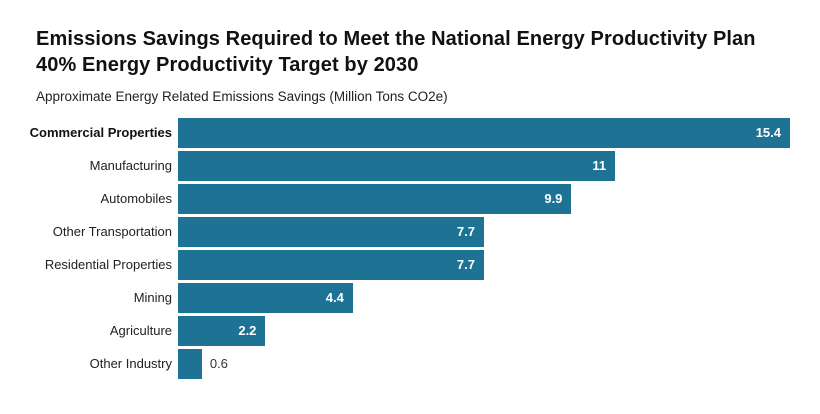  Describe the element at coordinates (222, 330) in the screenshot. I see `bar: 2.2` at that location.